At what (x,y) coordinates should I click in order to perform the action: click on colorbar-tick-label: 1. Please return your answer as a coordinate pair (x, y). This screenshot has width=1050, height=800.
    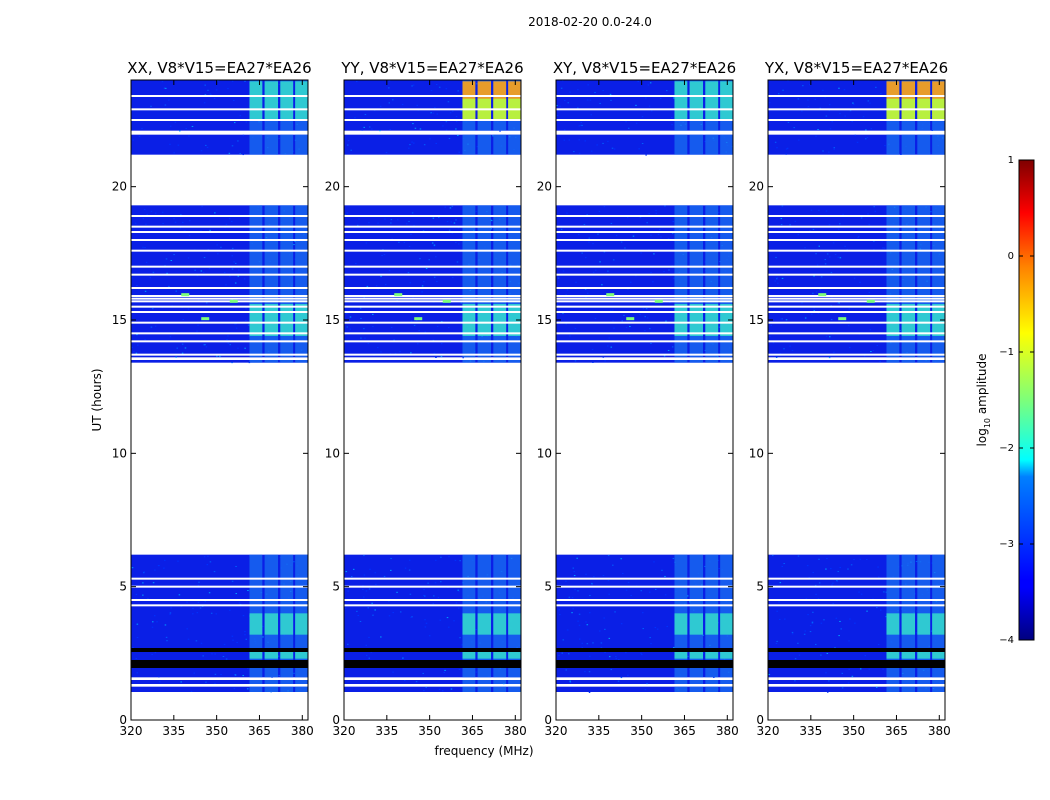
    Looking at the image, I should click on (1011, 160).